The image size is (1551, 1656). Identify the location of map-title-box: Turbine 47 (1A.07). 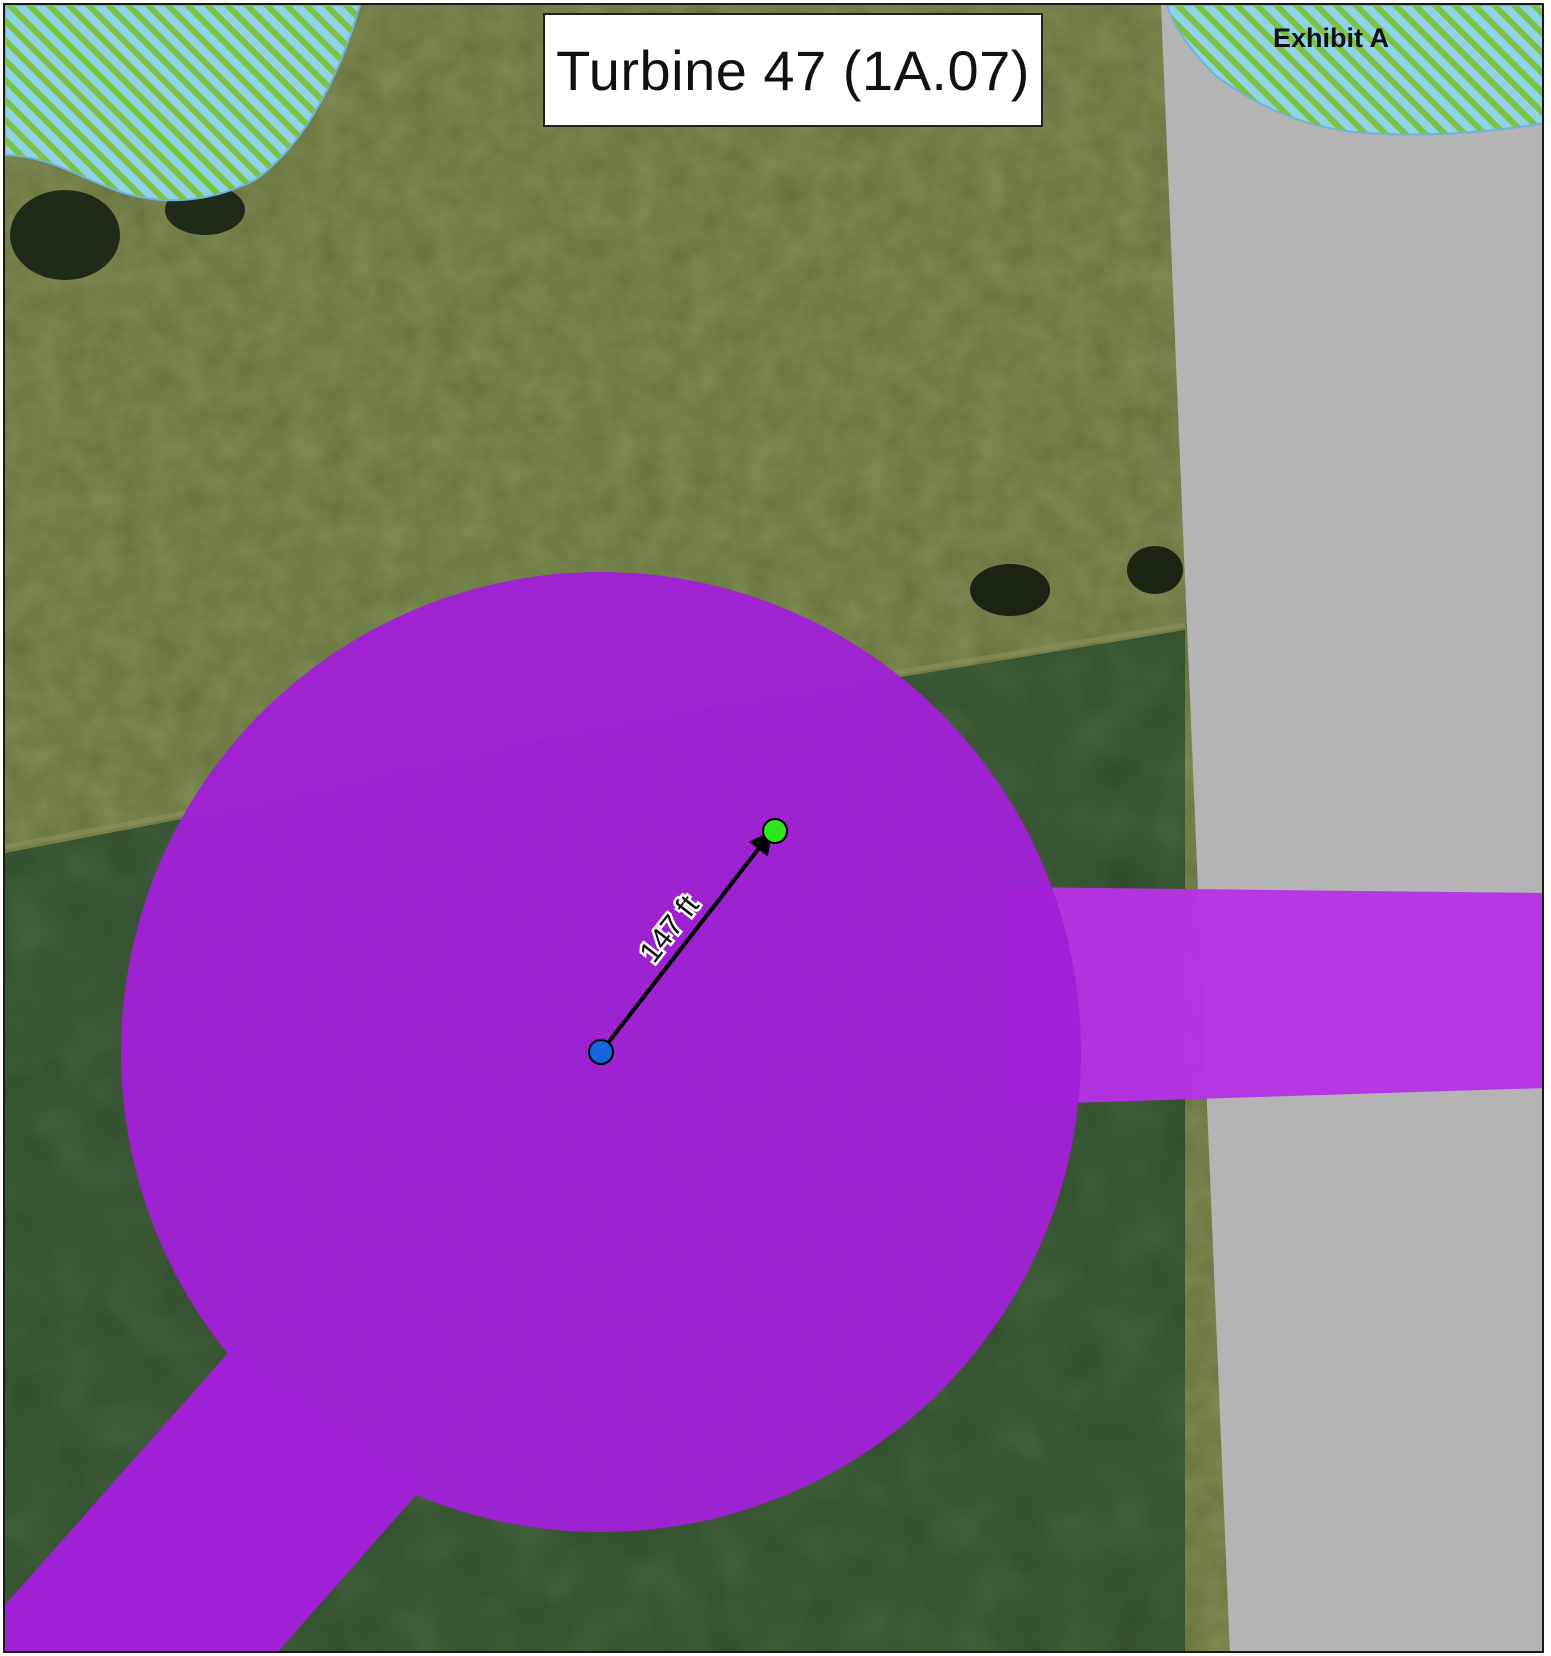
(793, 70).